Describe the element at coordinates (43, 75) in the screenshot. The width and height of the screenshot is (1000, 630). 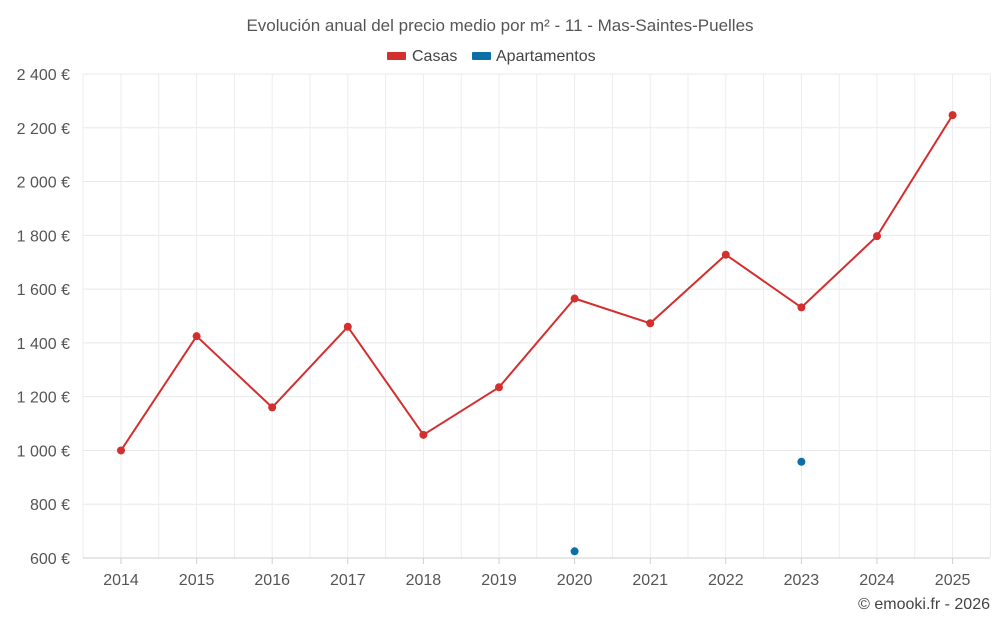
I see `y-tick-label: 2 400 €` at that location.